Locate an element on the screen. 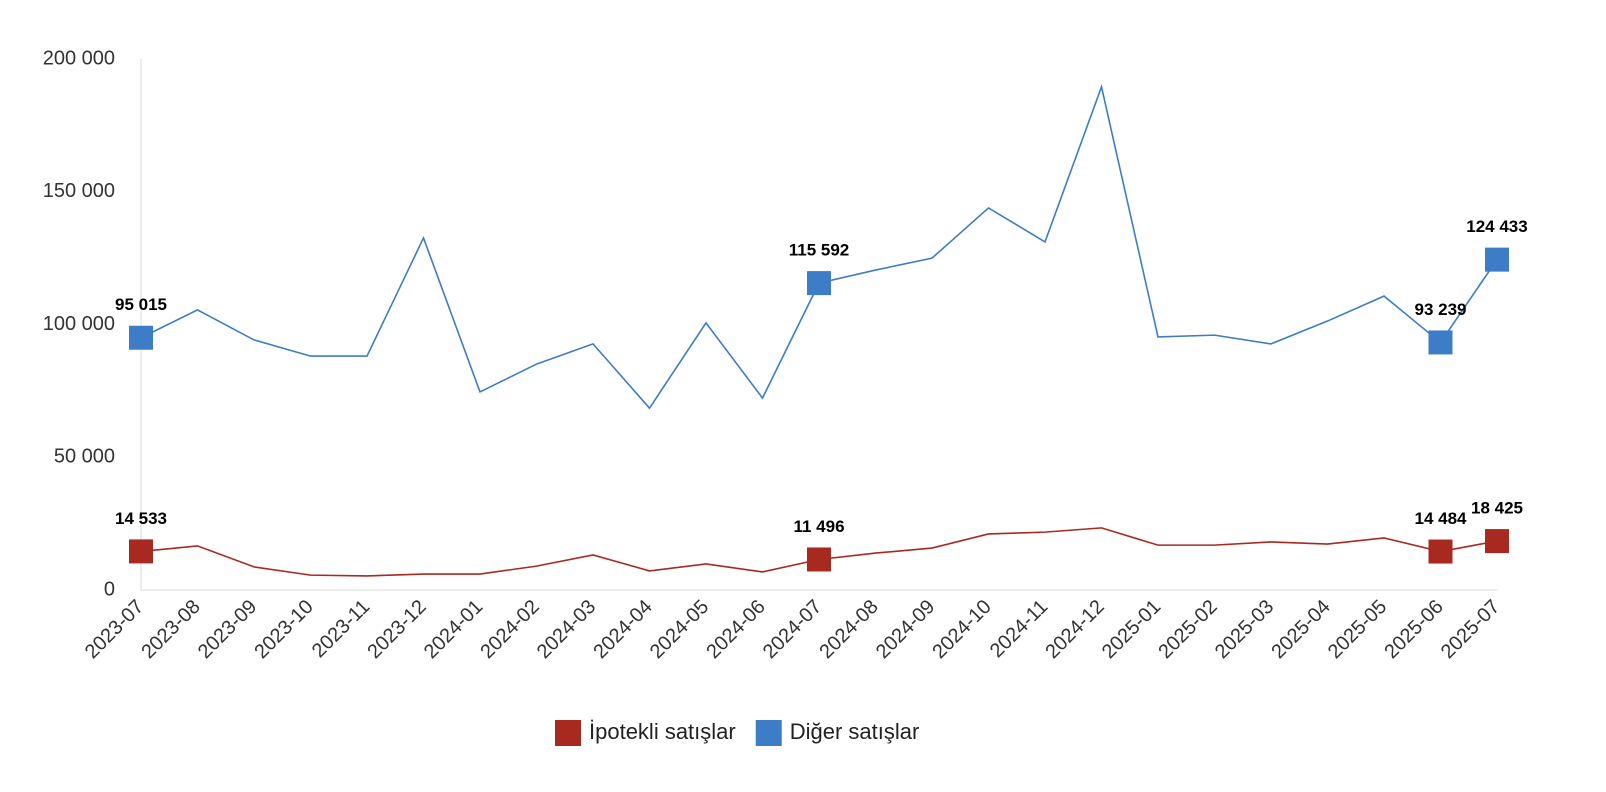  data-label: 18 425 is located at coordinates (1497, 508).